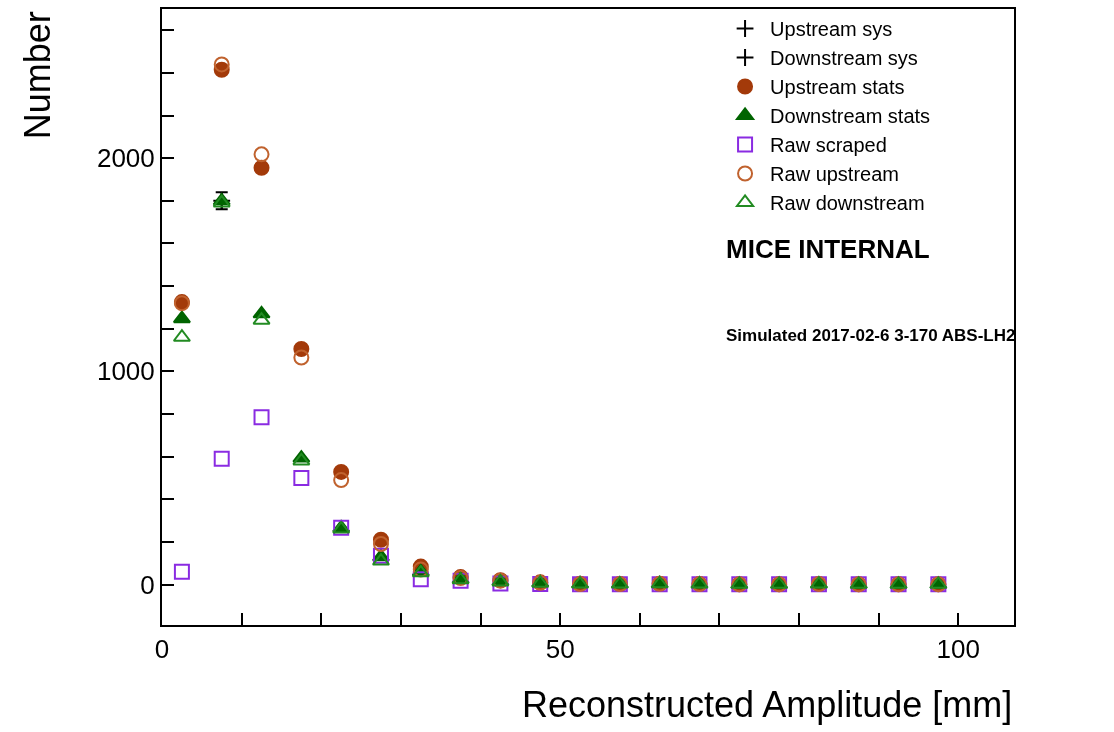 The height and width of the screenshot is (732, 1114). What do you see at coordinates (767, 704) in the screenshot?
I see `x-axis-title: Reconstructed Amplitude [mm]` at bounding box center [767, 704].